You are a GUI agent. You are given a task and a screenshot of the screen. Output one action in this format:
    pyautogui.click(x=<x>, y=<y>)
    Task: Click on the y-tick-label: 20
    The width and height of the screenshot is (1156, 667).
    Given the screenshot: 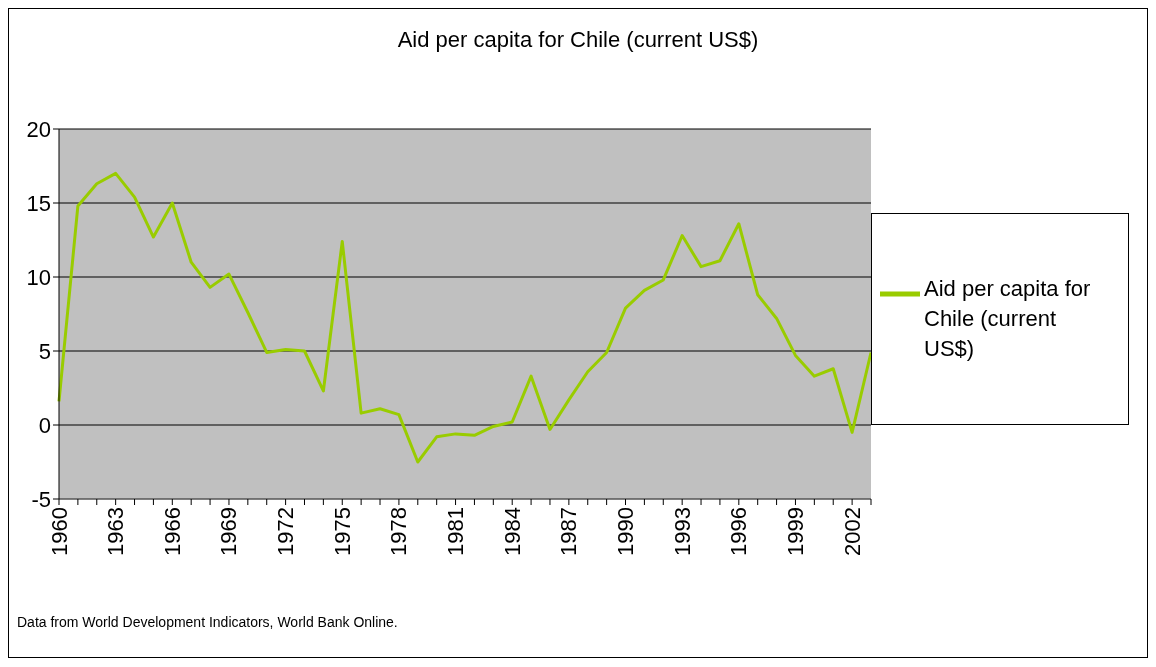 What is the action you would take?
    pyautogui.click(x=38, y=129)
    